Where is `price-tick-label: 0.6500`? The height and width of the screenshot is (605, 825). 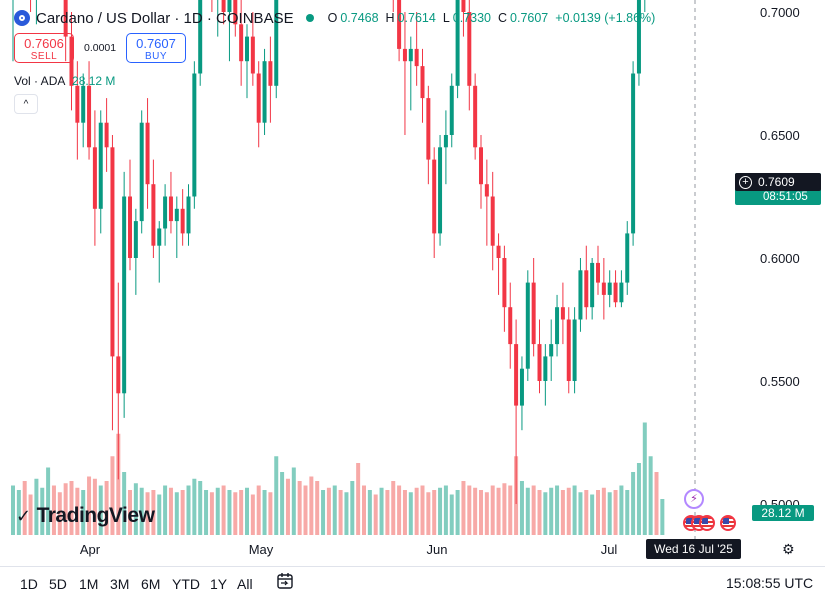 price-tick-label: 0.6500 is located at coordinates (780, 135).